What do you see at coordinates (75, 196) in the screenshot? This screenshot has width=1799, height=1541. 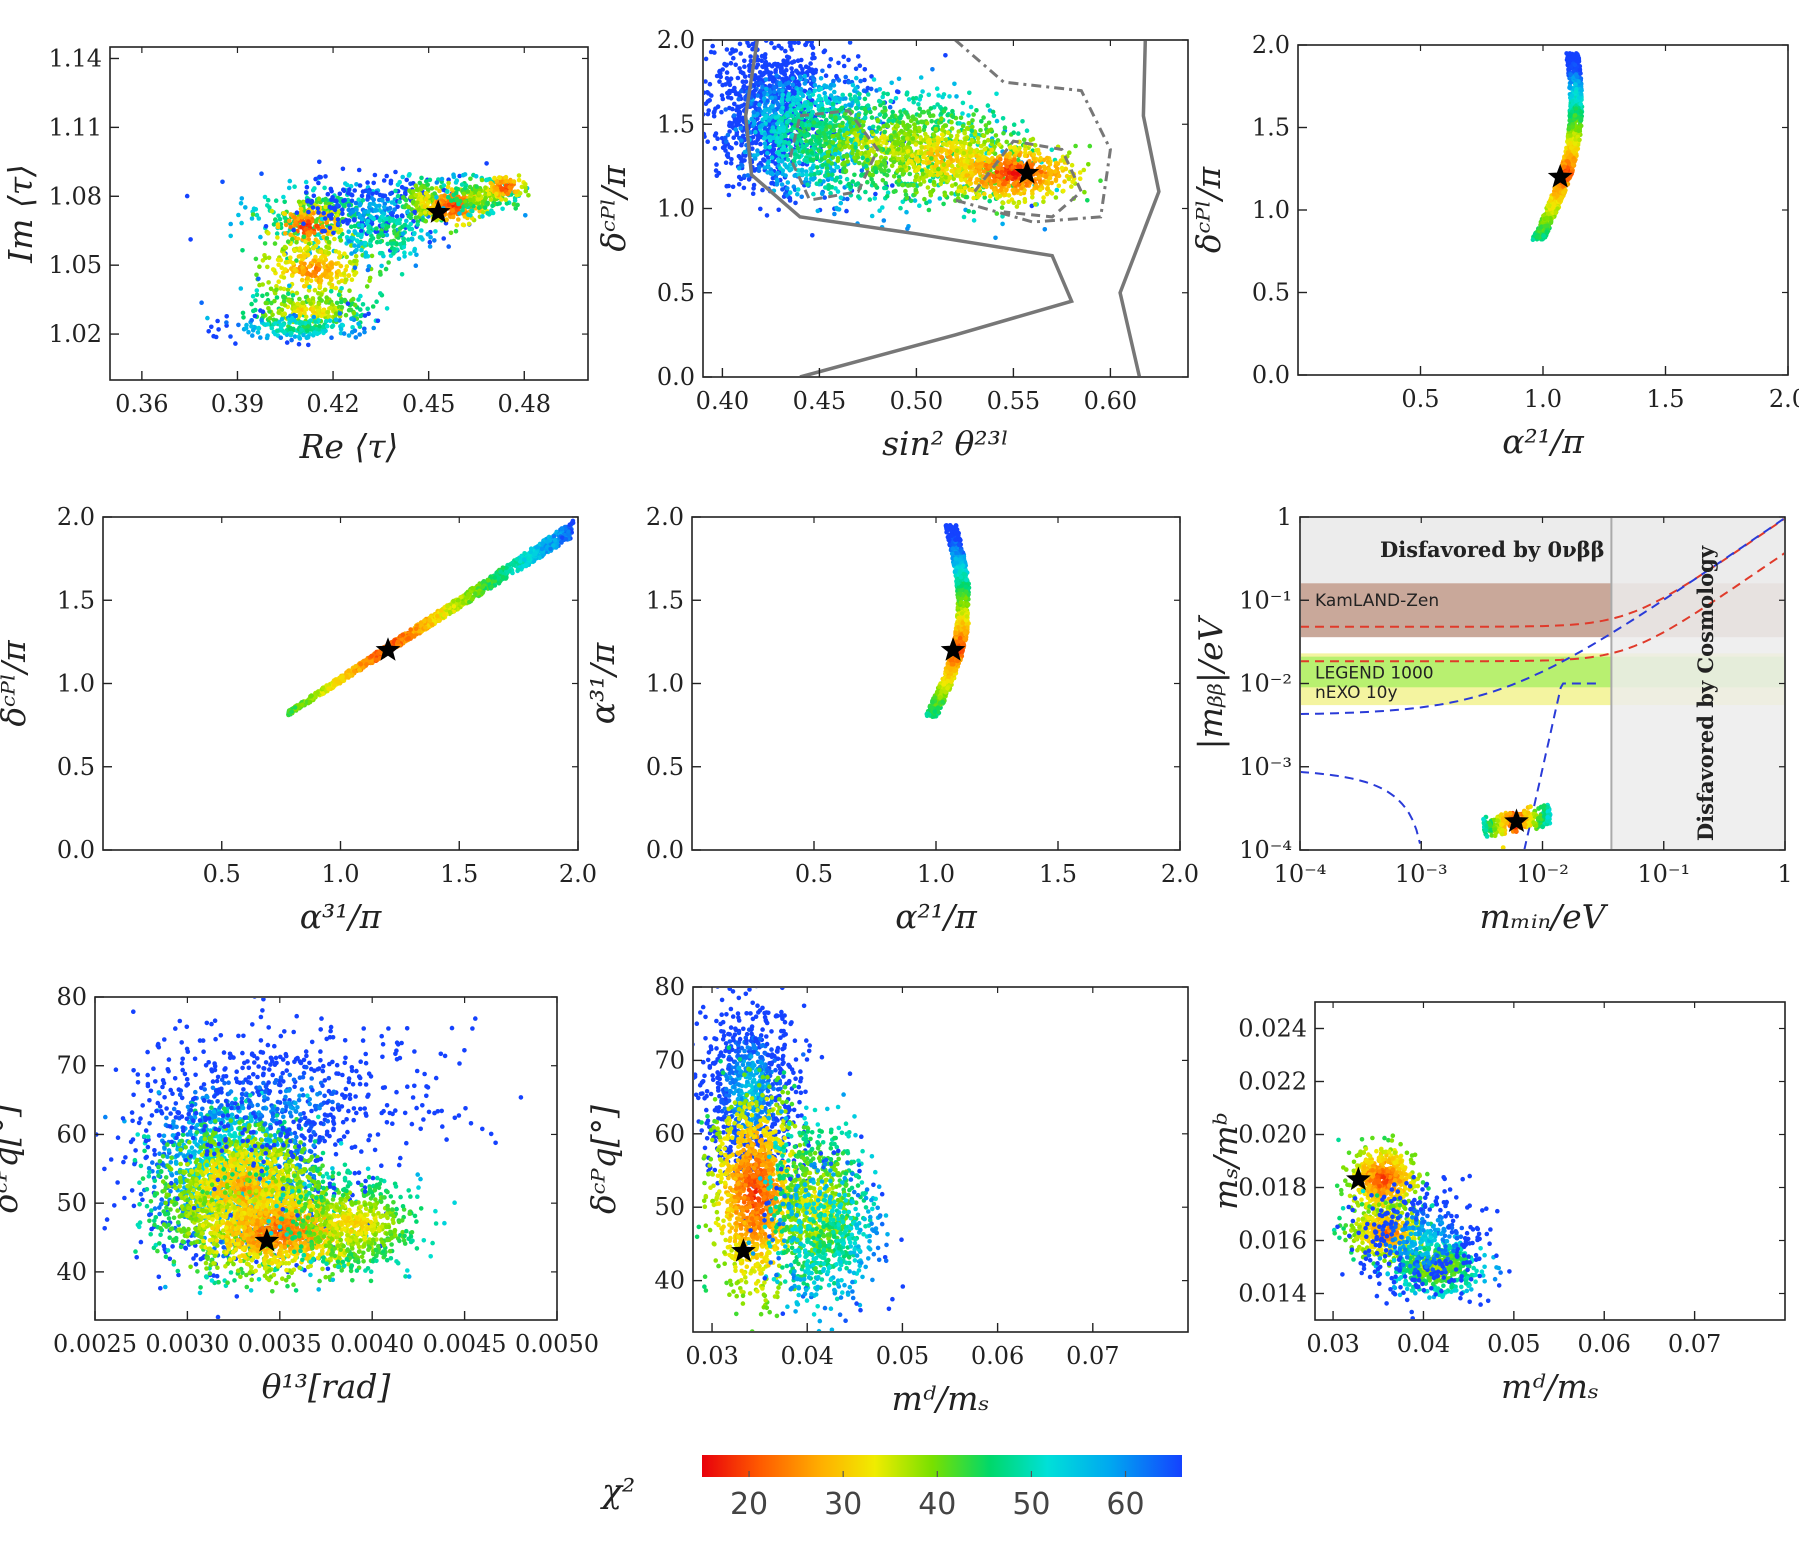 I see `y-tick-label: 1.08` at bounding box center [75, 196].